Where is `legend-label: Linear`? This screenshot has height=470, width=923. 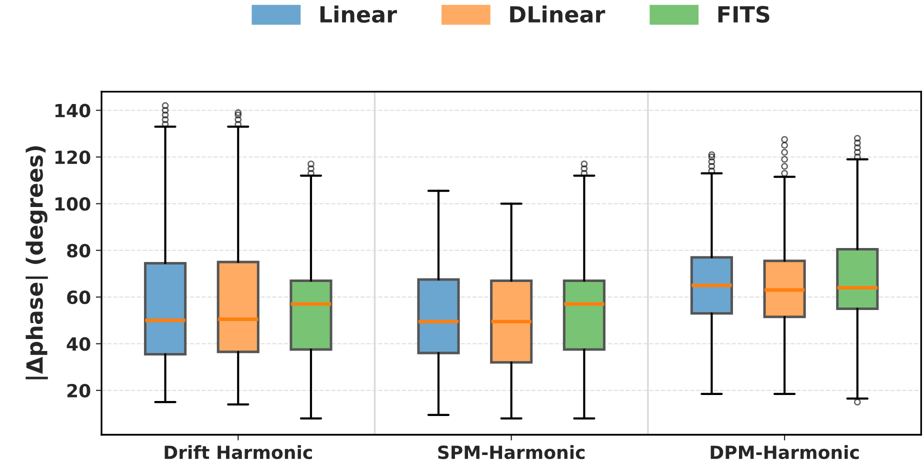 legend-label: Linear is located at coordinates (358, 14).